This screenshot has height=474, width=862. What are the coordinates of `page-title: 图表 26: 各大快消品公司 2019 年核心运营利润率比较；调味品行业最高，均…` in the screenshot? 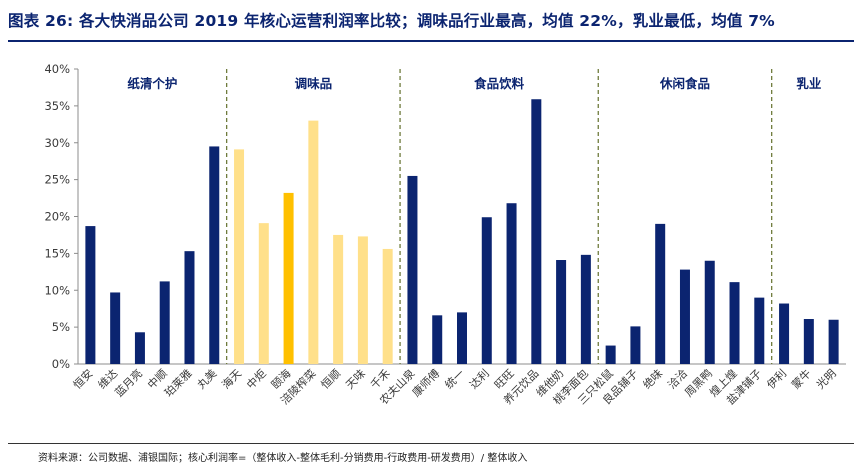 It's located at (391, 21).